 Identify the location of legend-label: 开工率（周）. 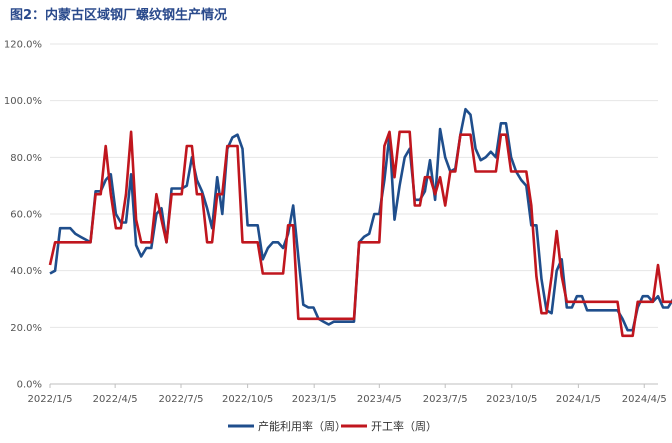
(404, 426).